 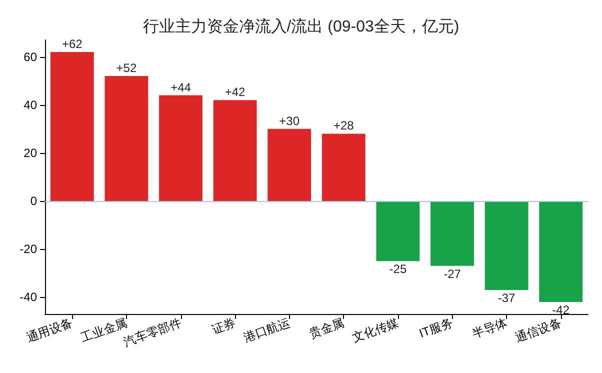 I want to click on x-tick-label: 证券, so click(x=224, y=326).